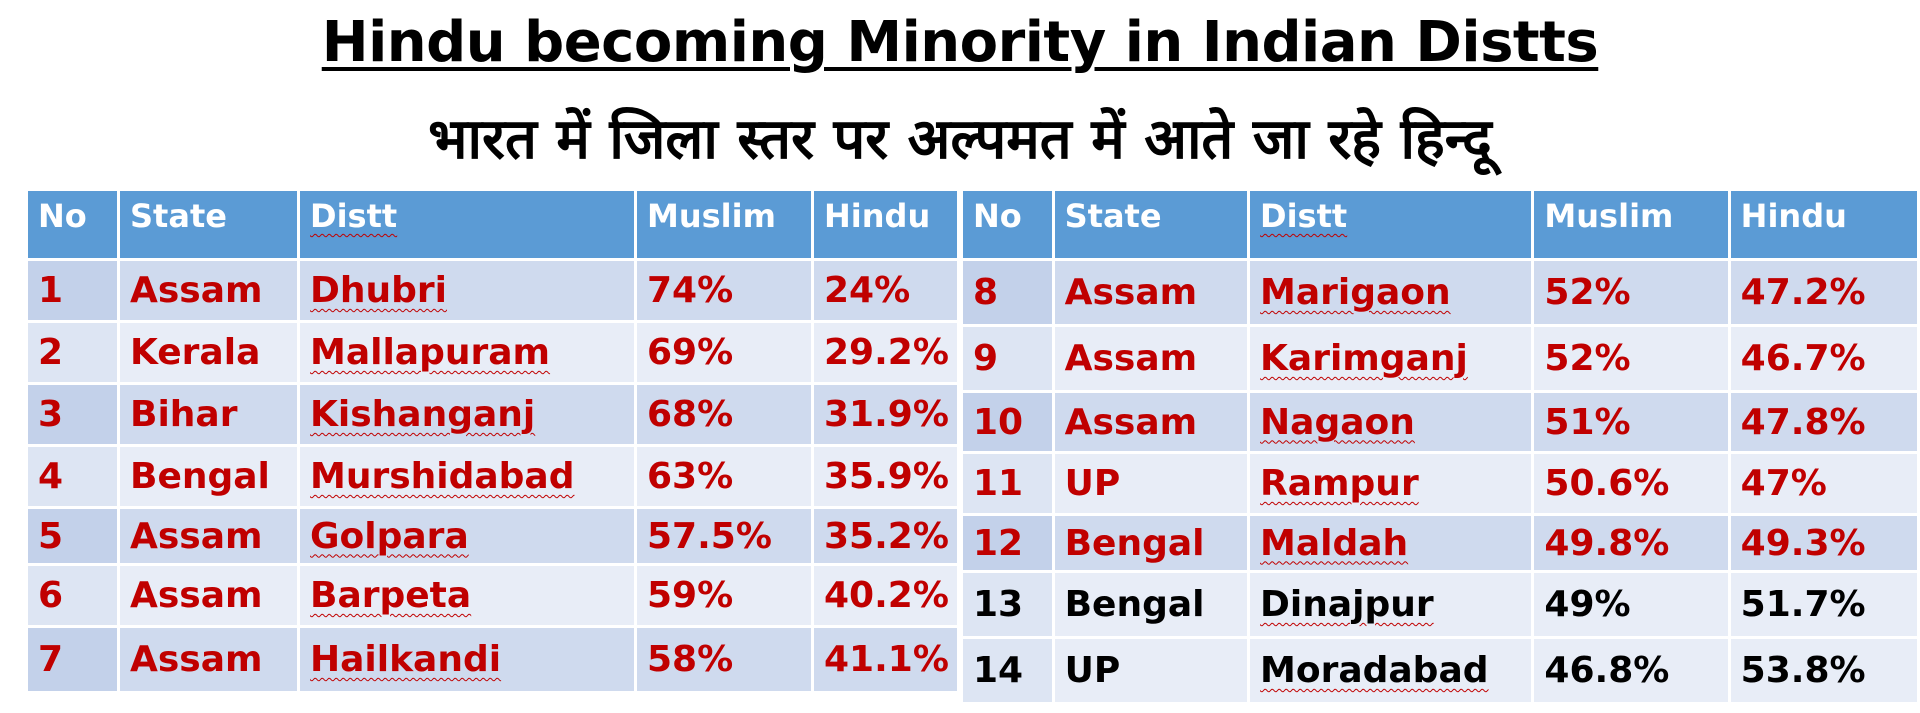 The image size is (1920, 713). What do you see at coordinates (467, 352) in the screenshot?
I see `district-cell: Mallapuram` at bounding box center [467, 352].